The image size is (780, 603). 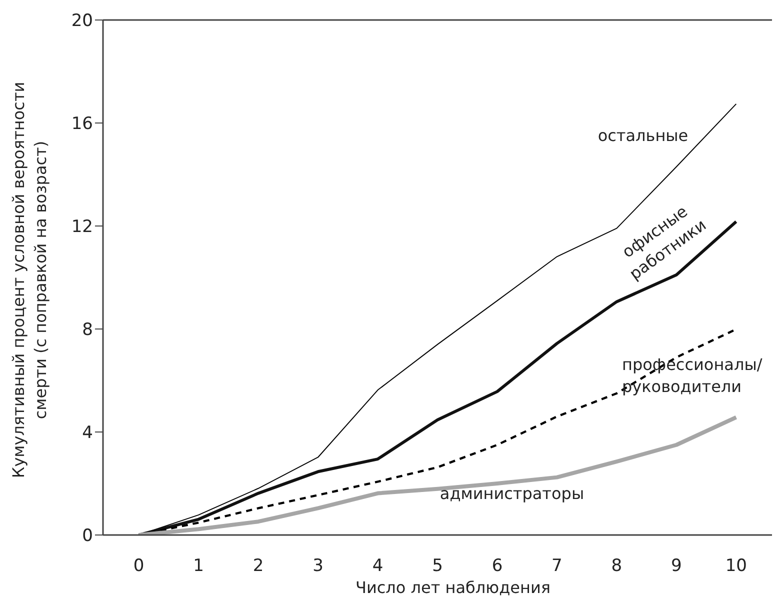 I want to click on y-axis-title: Кумулятивный процент условной вероятности смерти (с поправкой на возраст), so click(x=29, y=280).